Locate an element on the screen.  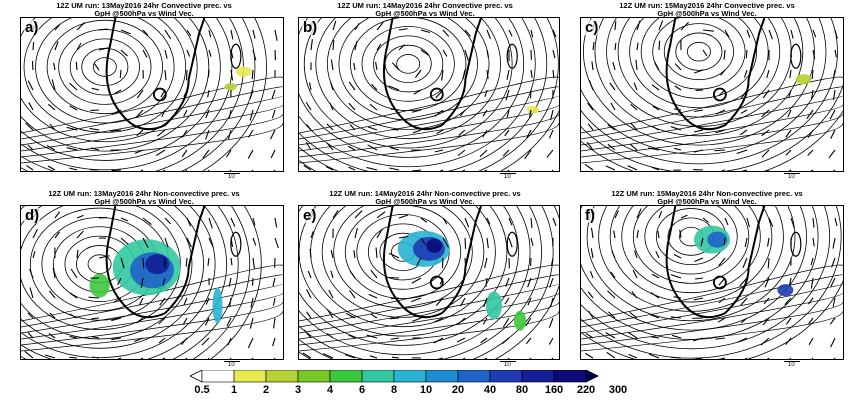
colorbar-label: 3 is located at coordinates (298, 390).